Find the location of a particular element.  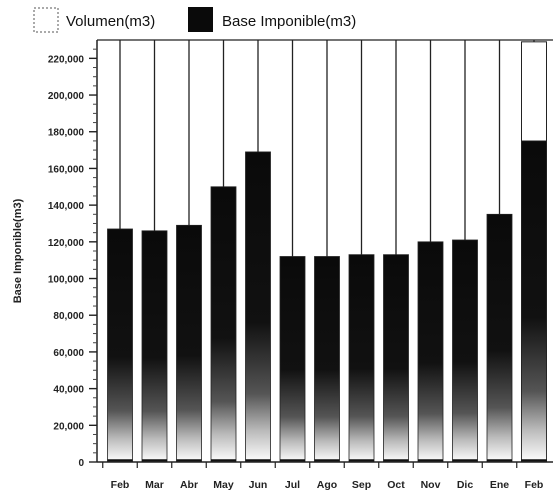

legend-swatch-volumen is located at coordinates (46, 20).